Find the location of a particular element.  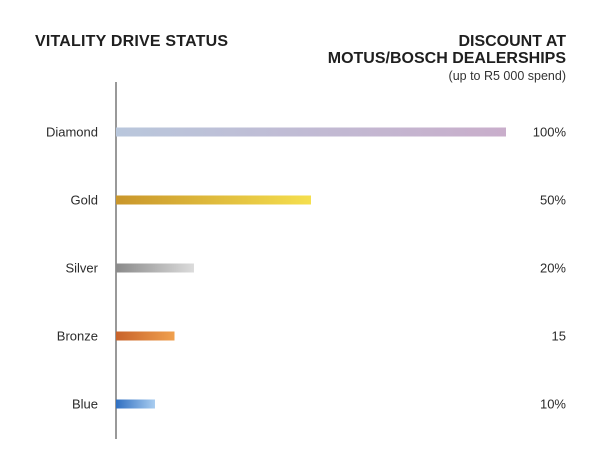

chart-title-right: DISCOUNT AT MOTUS/BOSCH DEALERSHIPS is located at coordinates (447, 50).